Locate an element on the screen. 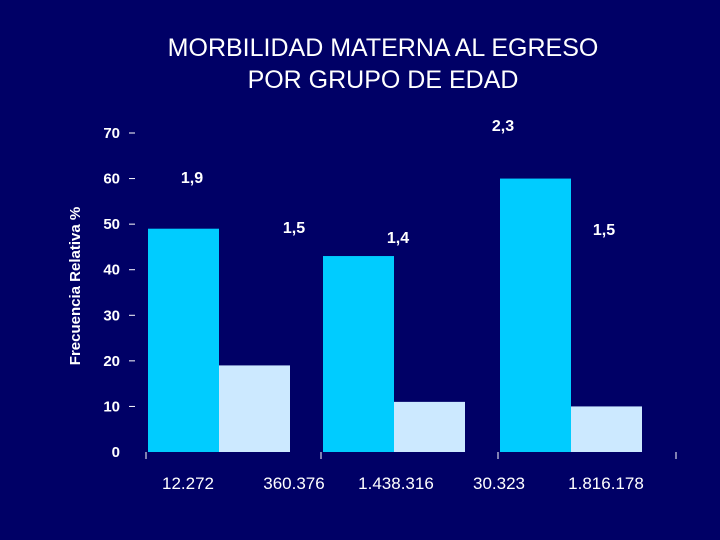 Image resolution: width=720 pixels, height=540 pixels. y-tick-label: 40 is located at coordinates (111, 270).